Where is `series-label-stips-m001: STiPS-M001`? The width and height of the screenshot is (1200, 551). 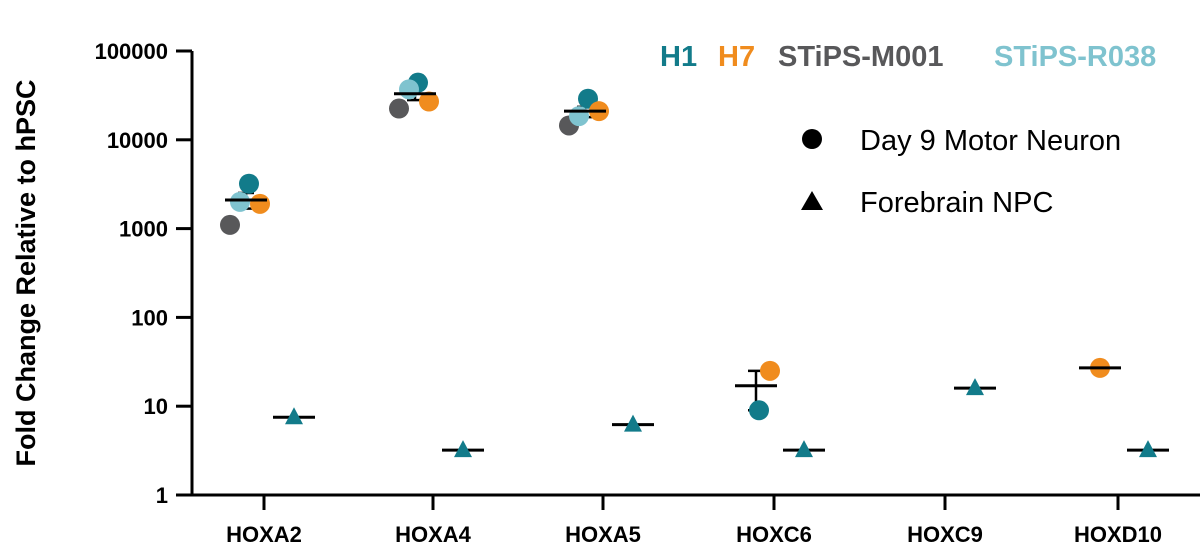
series-label-stips-m001: STiPS-M001 is located at coordinates (860, 57).